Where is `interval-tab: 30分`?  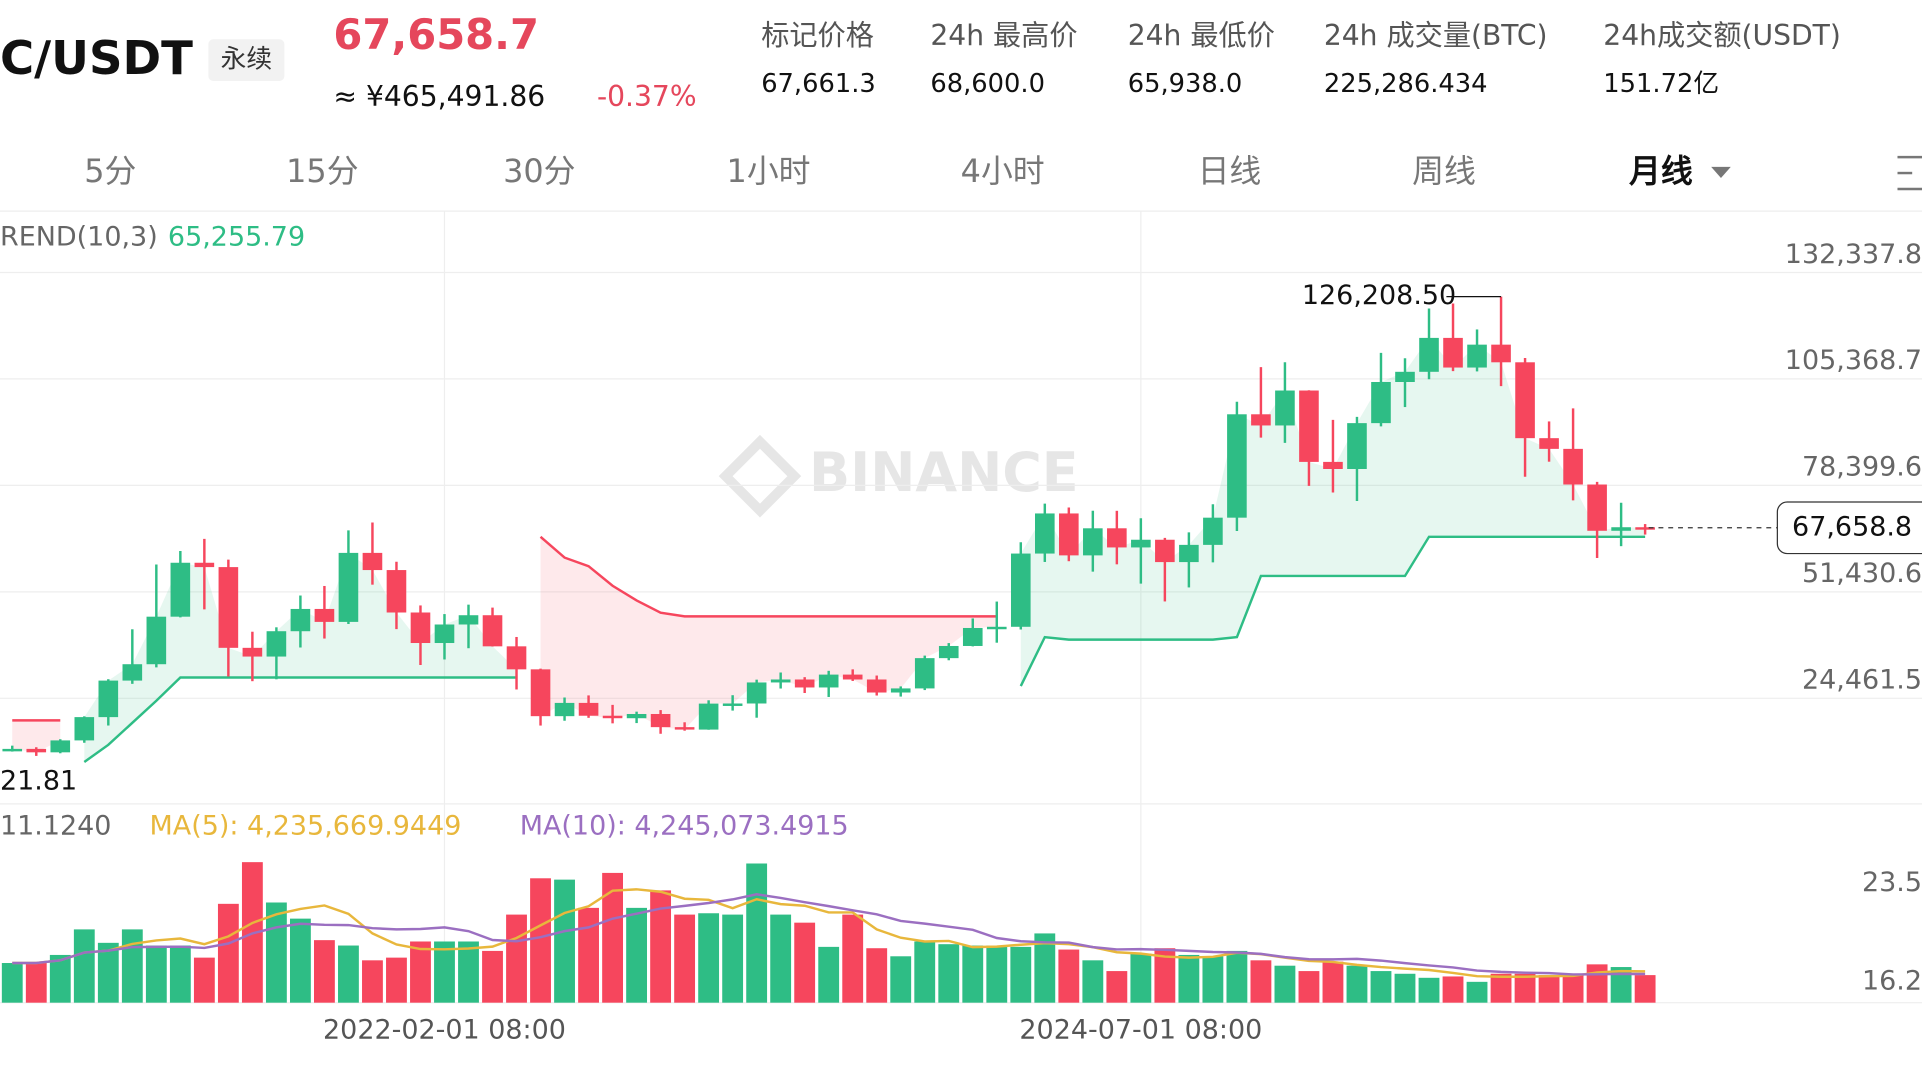 interval-tab: 30分 is located at coordinates (539, 171).